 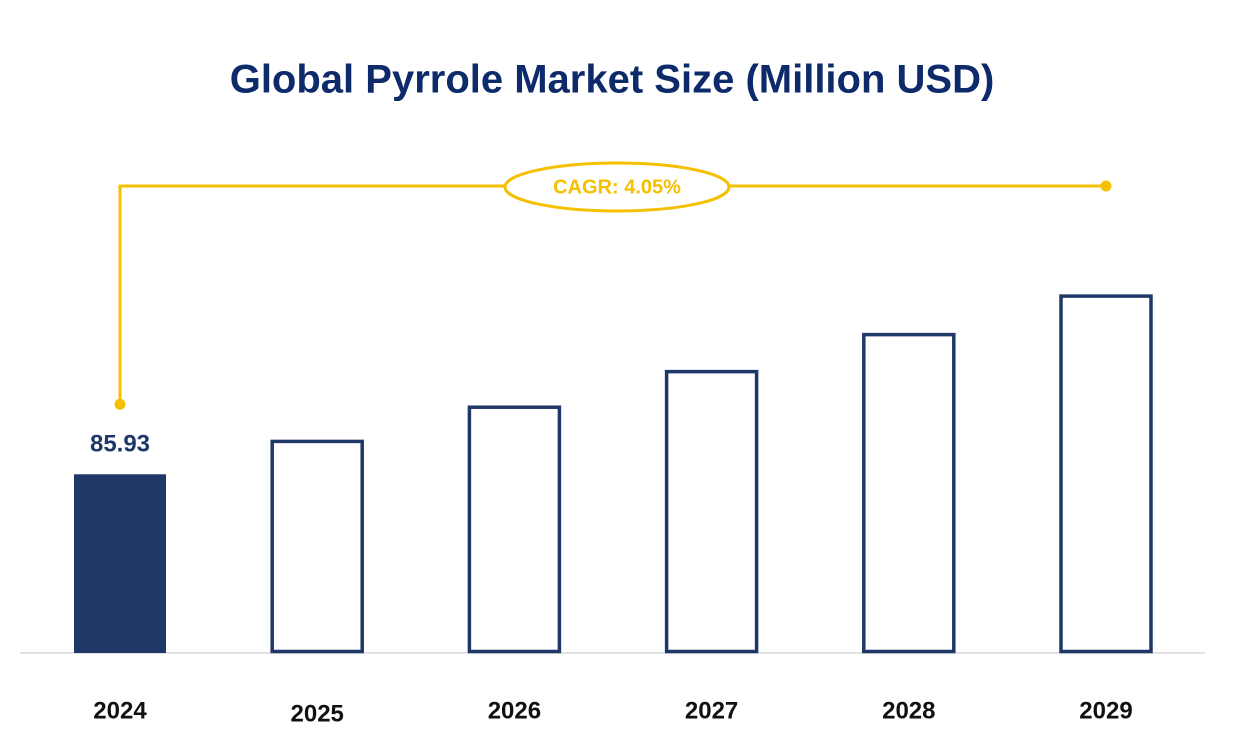 I want to click on x-tick-label: 2024, so click(x=120, y=710).